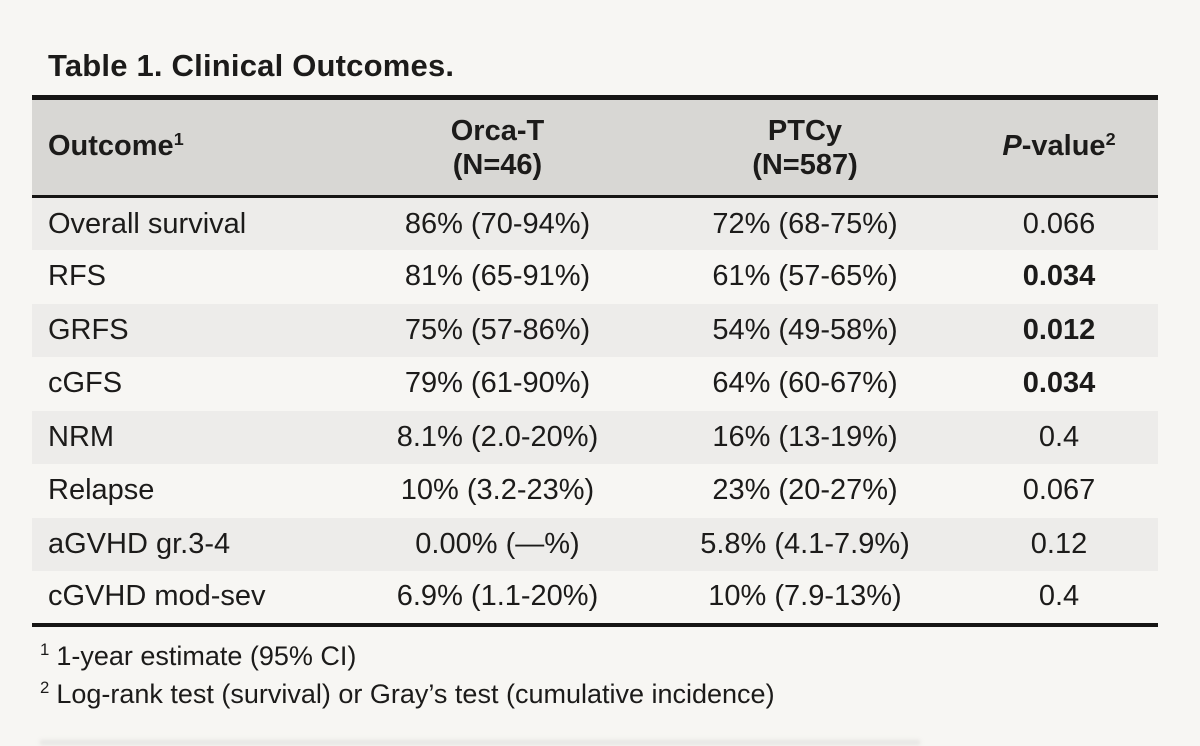  What do you see at coordinates (1063, 146) in the screenshot?
I see `p-value-header-label: -value` at bounding box center [1063, 146].